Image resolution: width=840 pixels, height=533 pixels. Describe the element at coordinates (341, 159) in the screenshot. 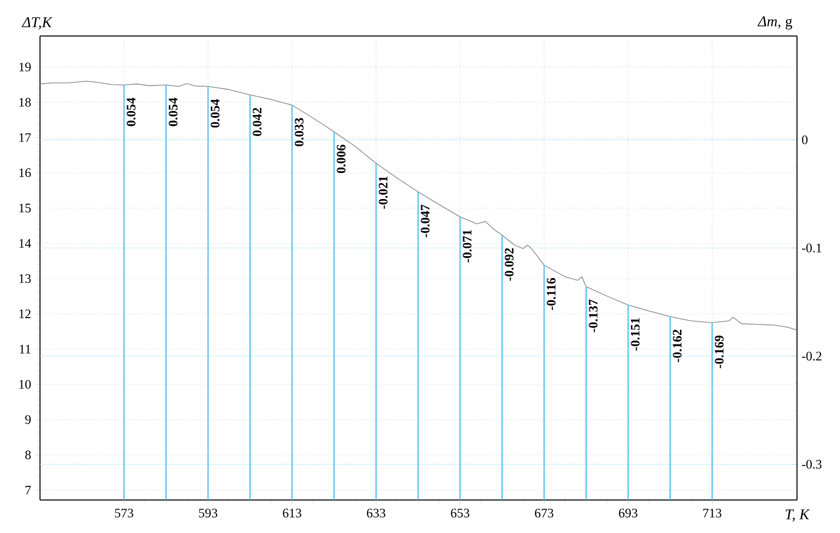

I see `annotation: 0.006` at that location.